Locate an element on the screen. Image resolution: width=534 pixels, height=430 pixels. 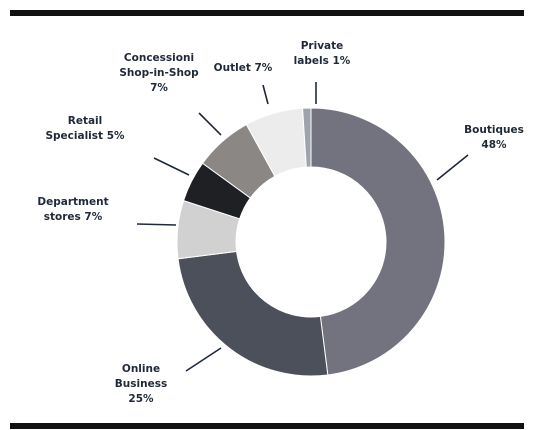
top-rule is located at coordinates (267, 13).